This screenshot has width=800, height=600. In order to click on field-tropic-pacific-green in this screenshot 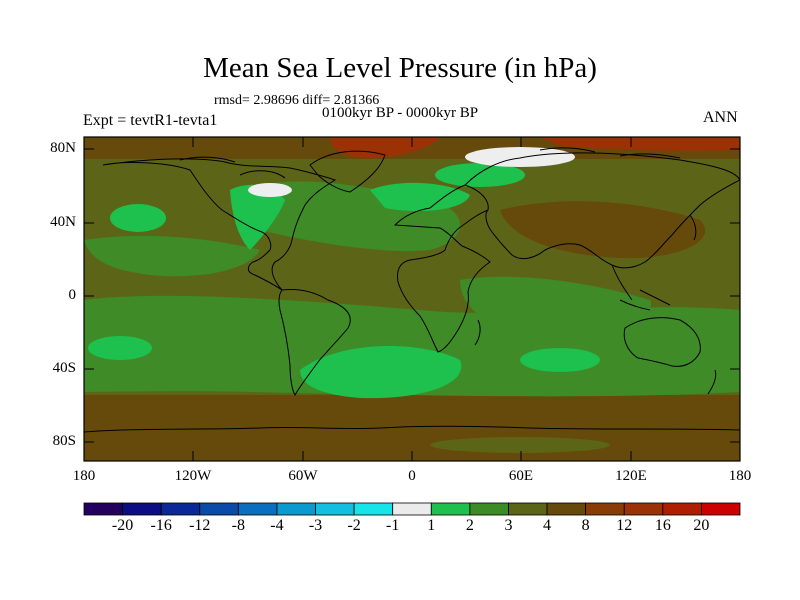, I will do `click(172, 256)`.